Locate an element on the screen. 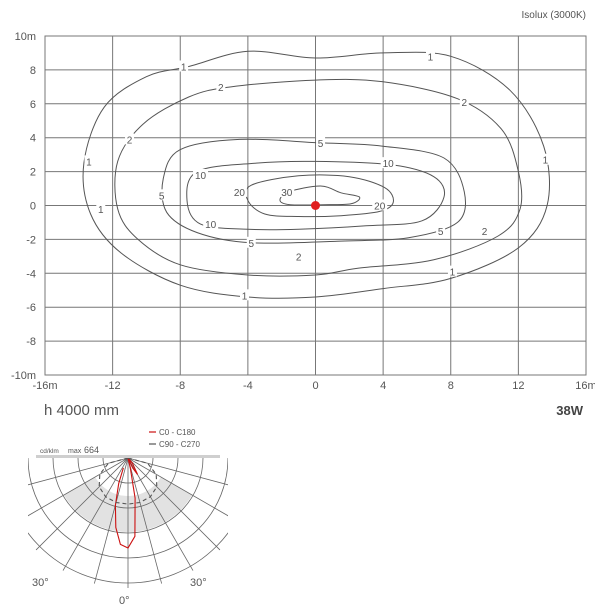 The width and height of the screenshot is (595, 606). y-tick-label: 2 is located at coordinates (33, 173).